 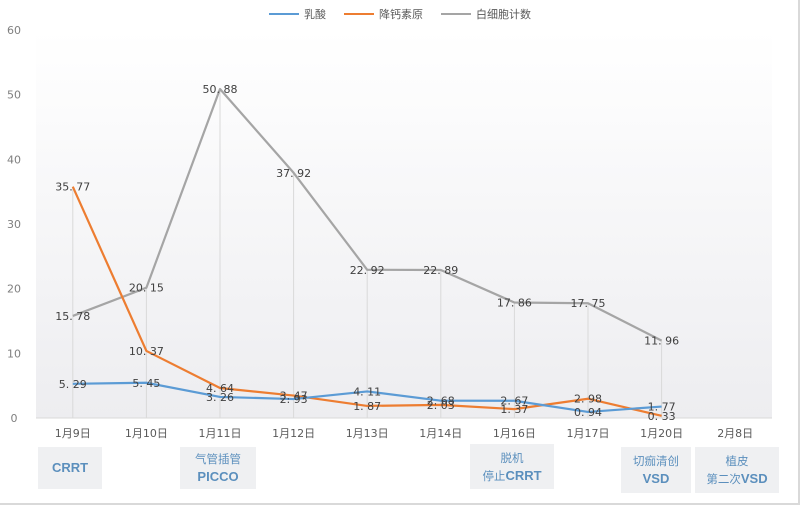 I want to click on data-label: 1. 37, so click(x=514, y=409).